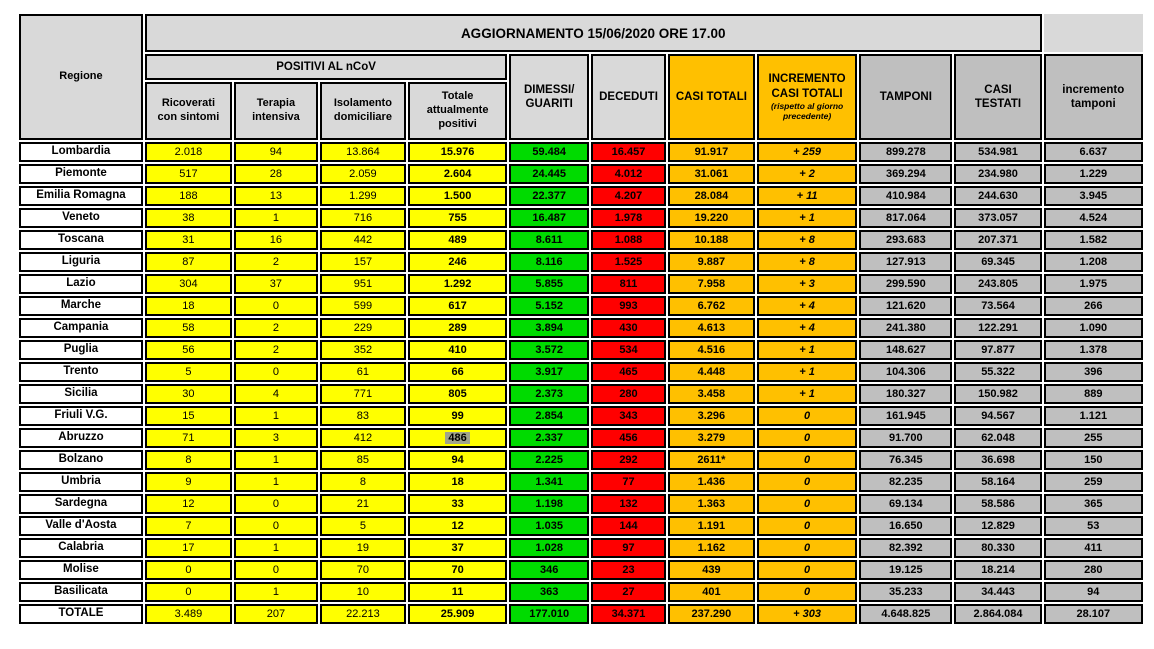 This screenshot has height=649, width=1154. I want to click on cell-ricoverati: 188, so click(188, 196).